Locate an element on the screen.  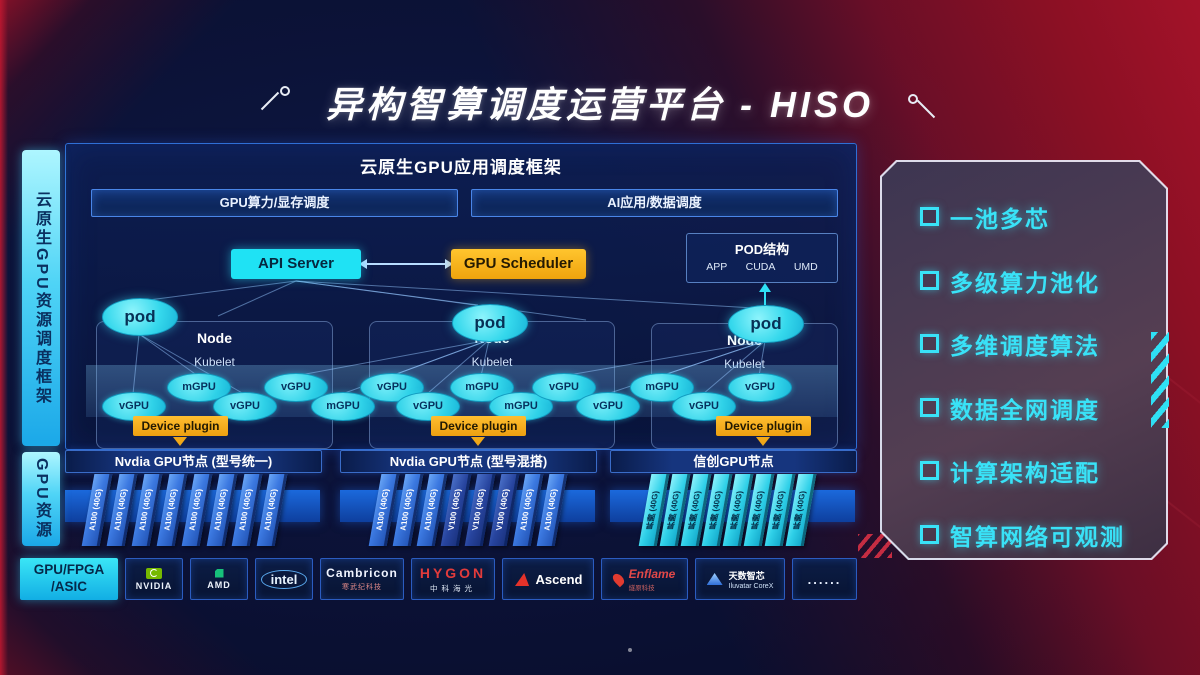
feature-item: 多维调度算法 is located at coordinates (1024, 343).